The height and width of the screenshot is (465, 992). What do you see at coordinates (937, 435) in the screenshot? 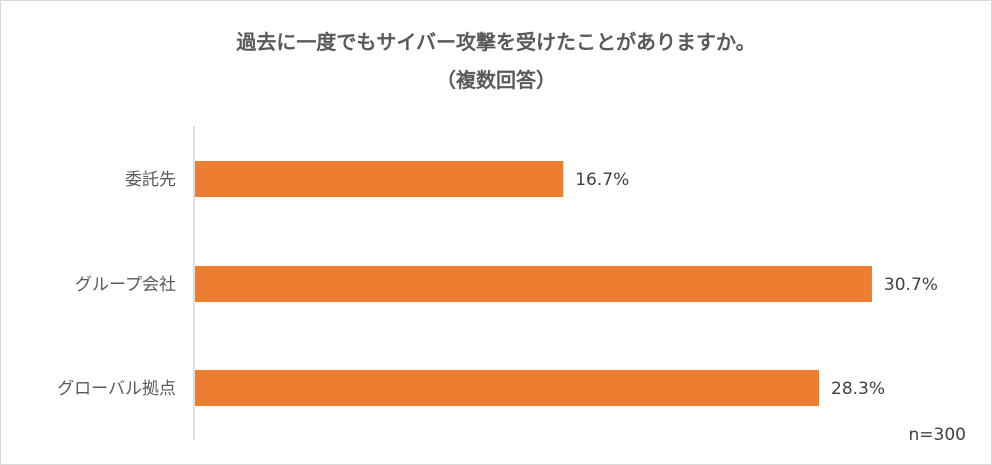
I see `sample-size-note: n=300` at bounding box center [937, 435].